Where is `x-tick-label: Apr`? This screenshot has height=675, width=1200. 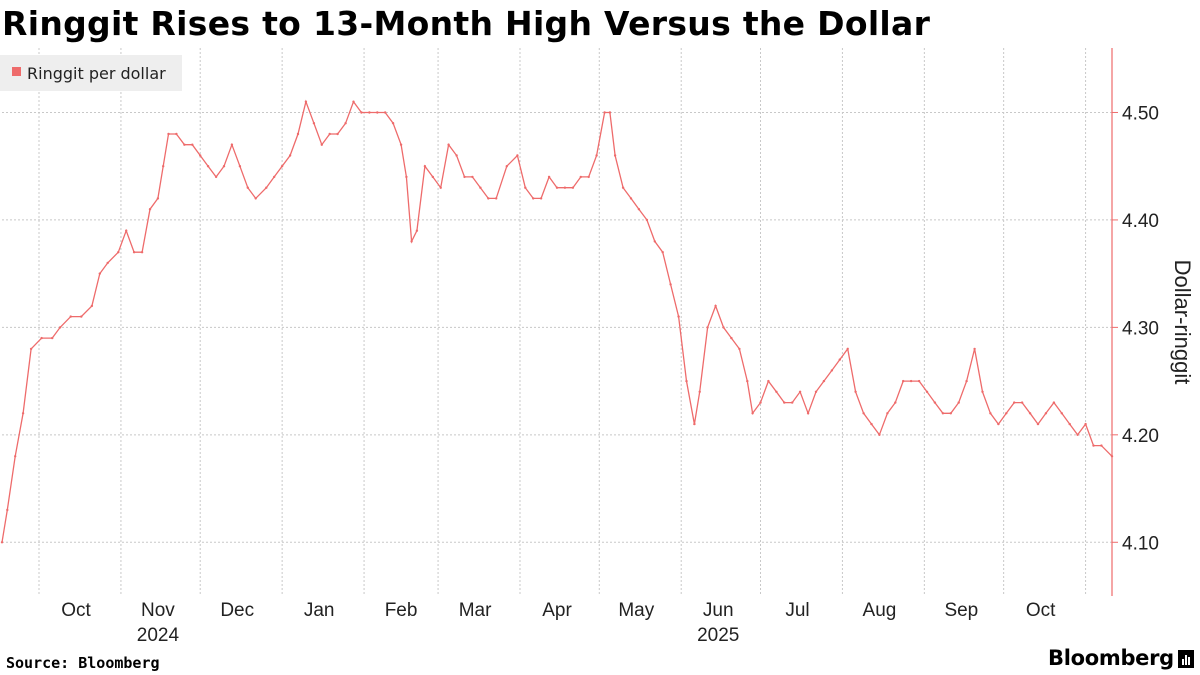
x-tick-label: Apr is located at coordinates (557, 610).